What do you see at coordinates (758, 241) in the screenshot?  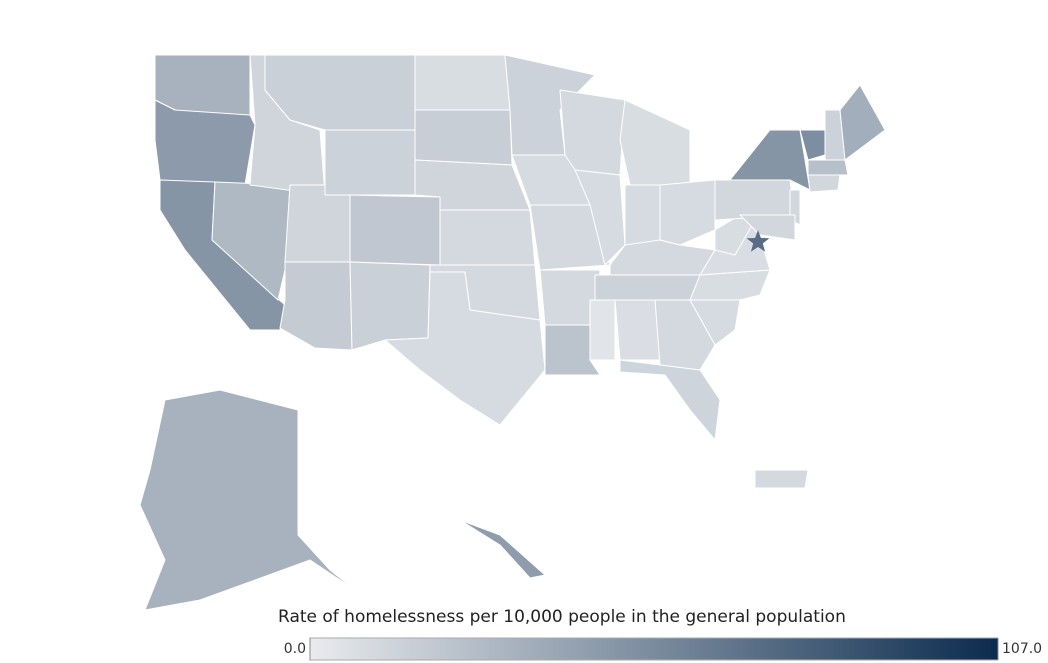 I see `marker-star` at bounding box center [758, 241].